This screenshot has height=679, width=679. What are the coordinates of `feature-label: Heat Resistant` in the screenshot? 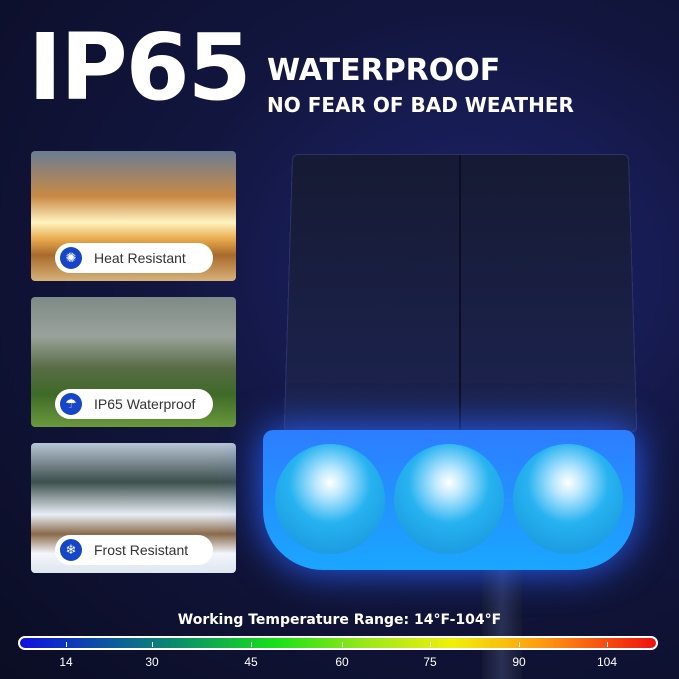 It's located at (140, 258).